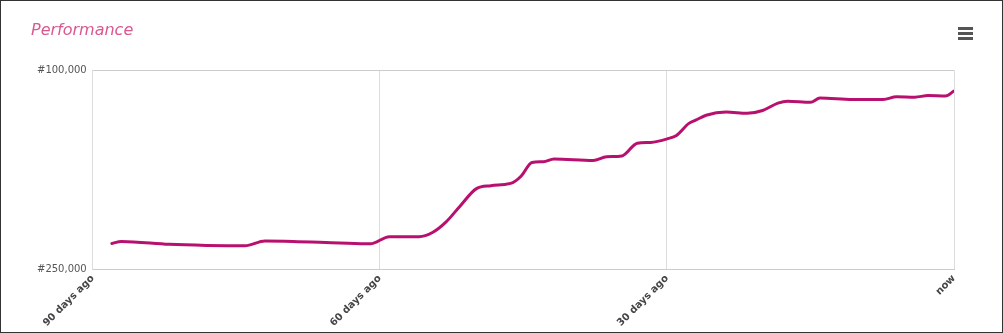 This screenshot has height=333, width=1003. I want to click on y-tick-label: #250,000, so click(62, 269).